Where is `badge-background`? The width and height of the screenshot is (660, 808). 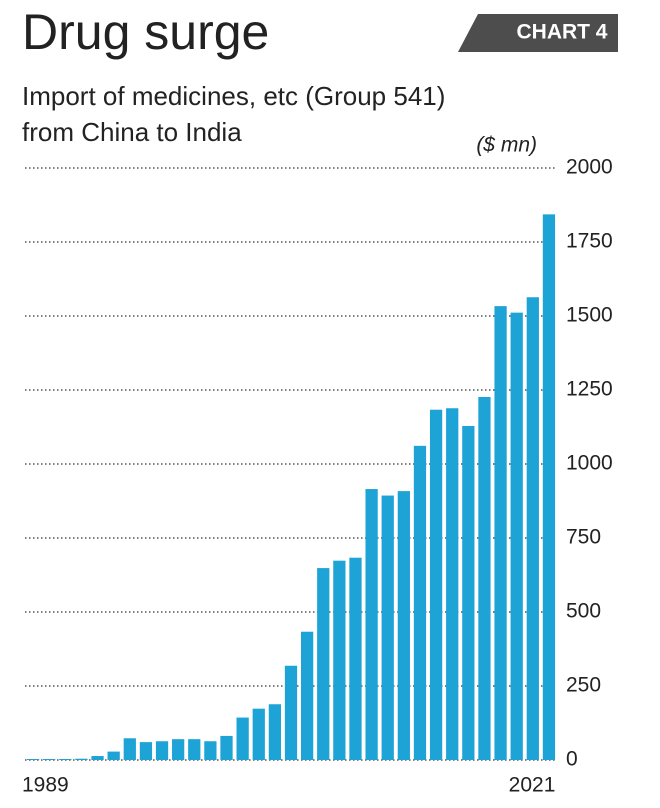 badge-background is located at coordinates (538, 33).